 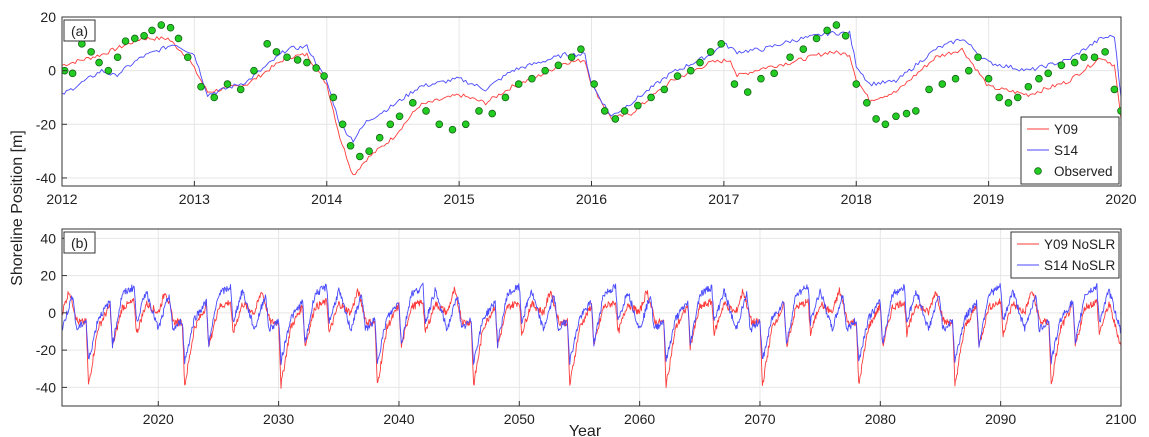 What do you see at coordinates (194, 199) in the screenshot?
I see `x-tick-label-2013: 2013` at bounding box center [194, 199].